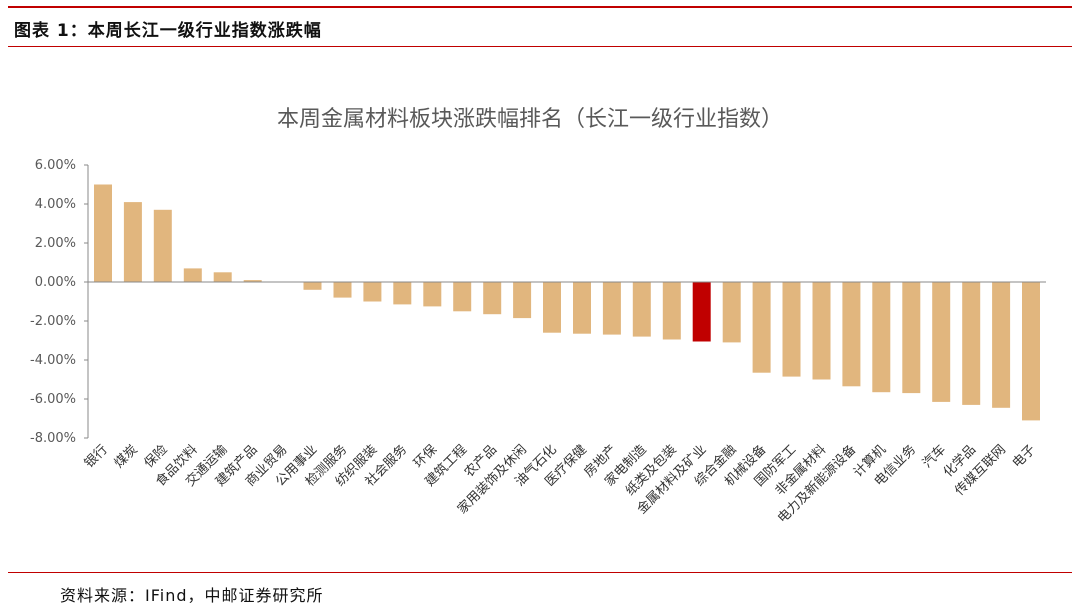  I want to click on y-tick-label: -2.00%, so click(53, 321).